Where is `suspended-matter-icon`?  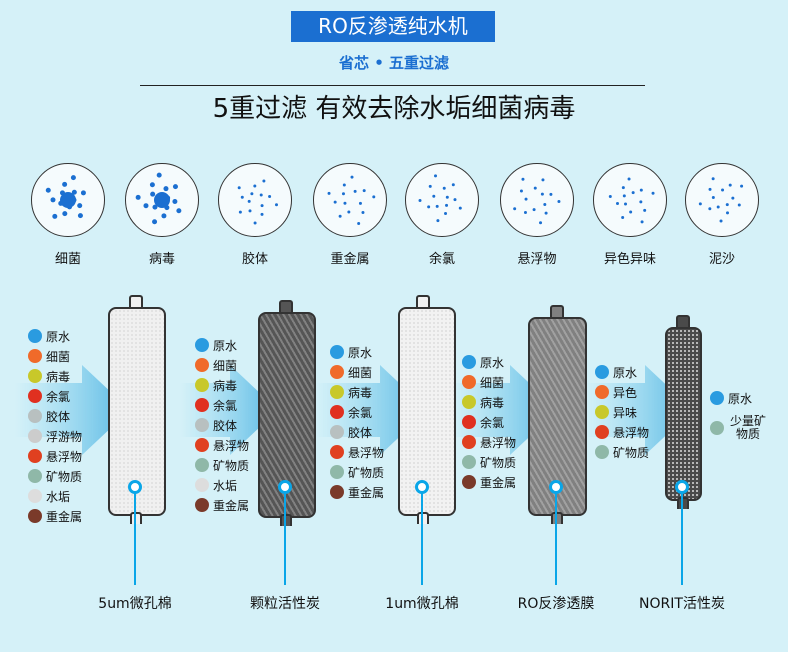
suspended-matter-icon is located at coordinates (537, 200).